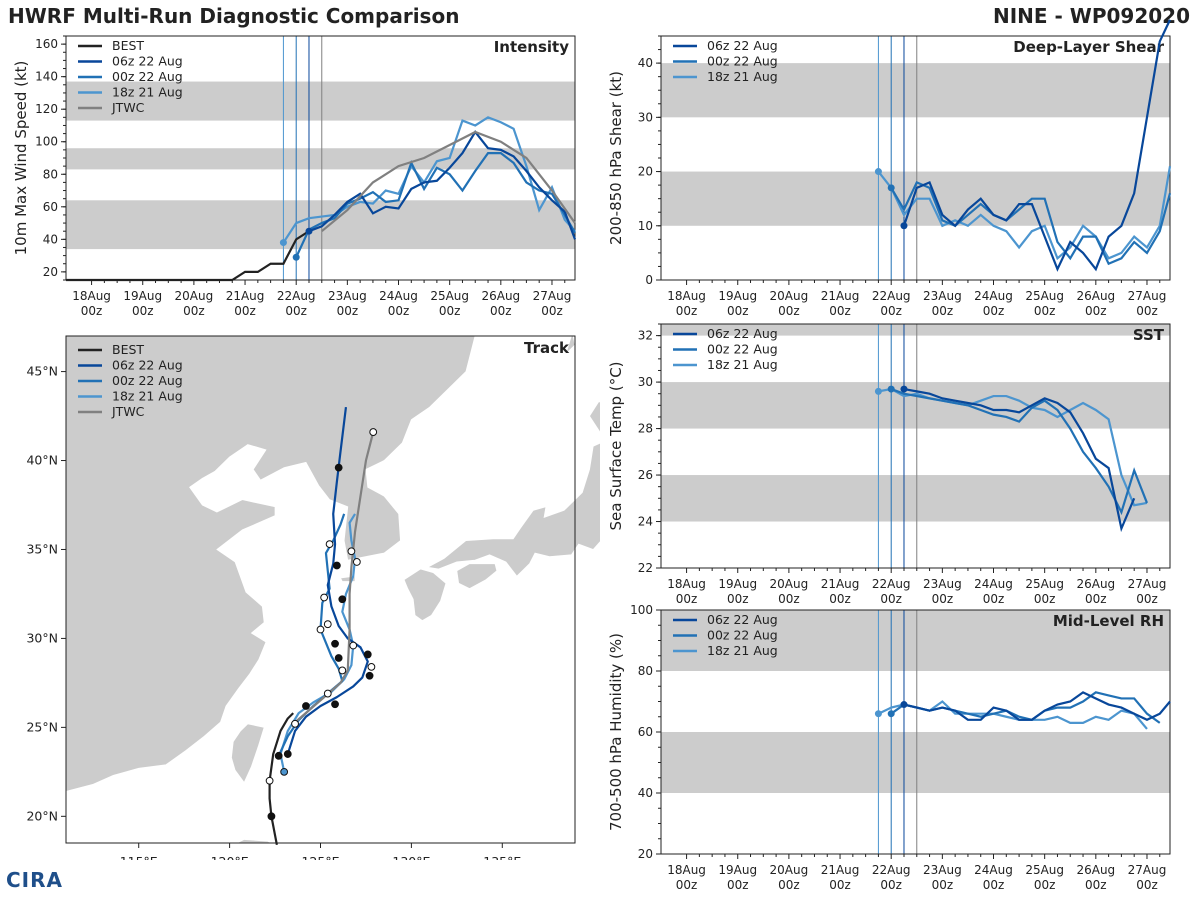  What do you see at coordinates (46, 109) in the screenshot?
I see `y-tick-label: 120` at bounding box center [46, 109].